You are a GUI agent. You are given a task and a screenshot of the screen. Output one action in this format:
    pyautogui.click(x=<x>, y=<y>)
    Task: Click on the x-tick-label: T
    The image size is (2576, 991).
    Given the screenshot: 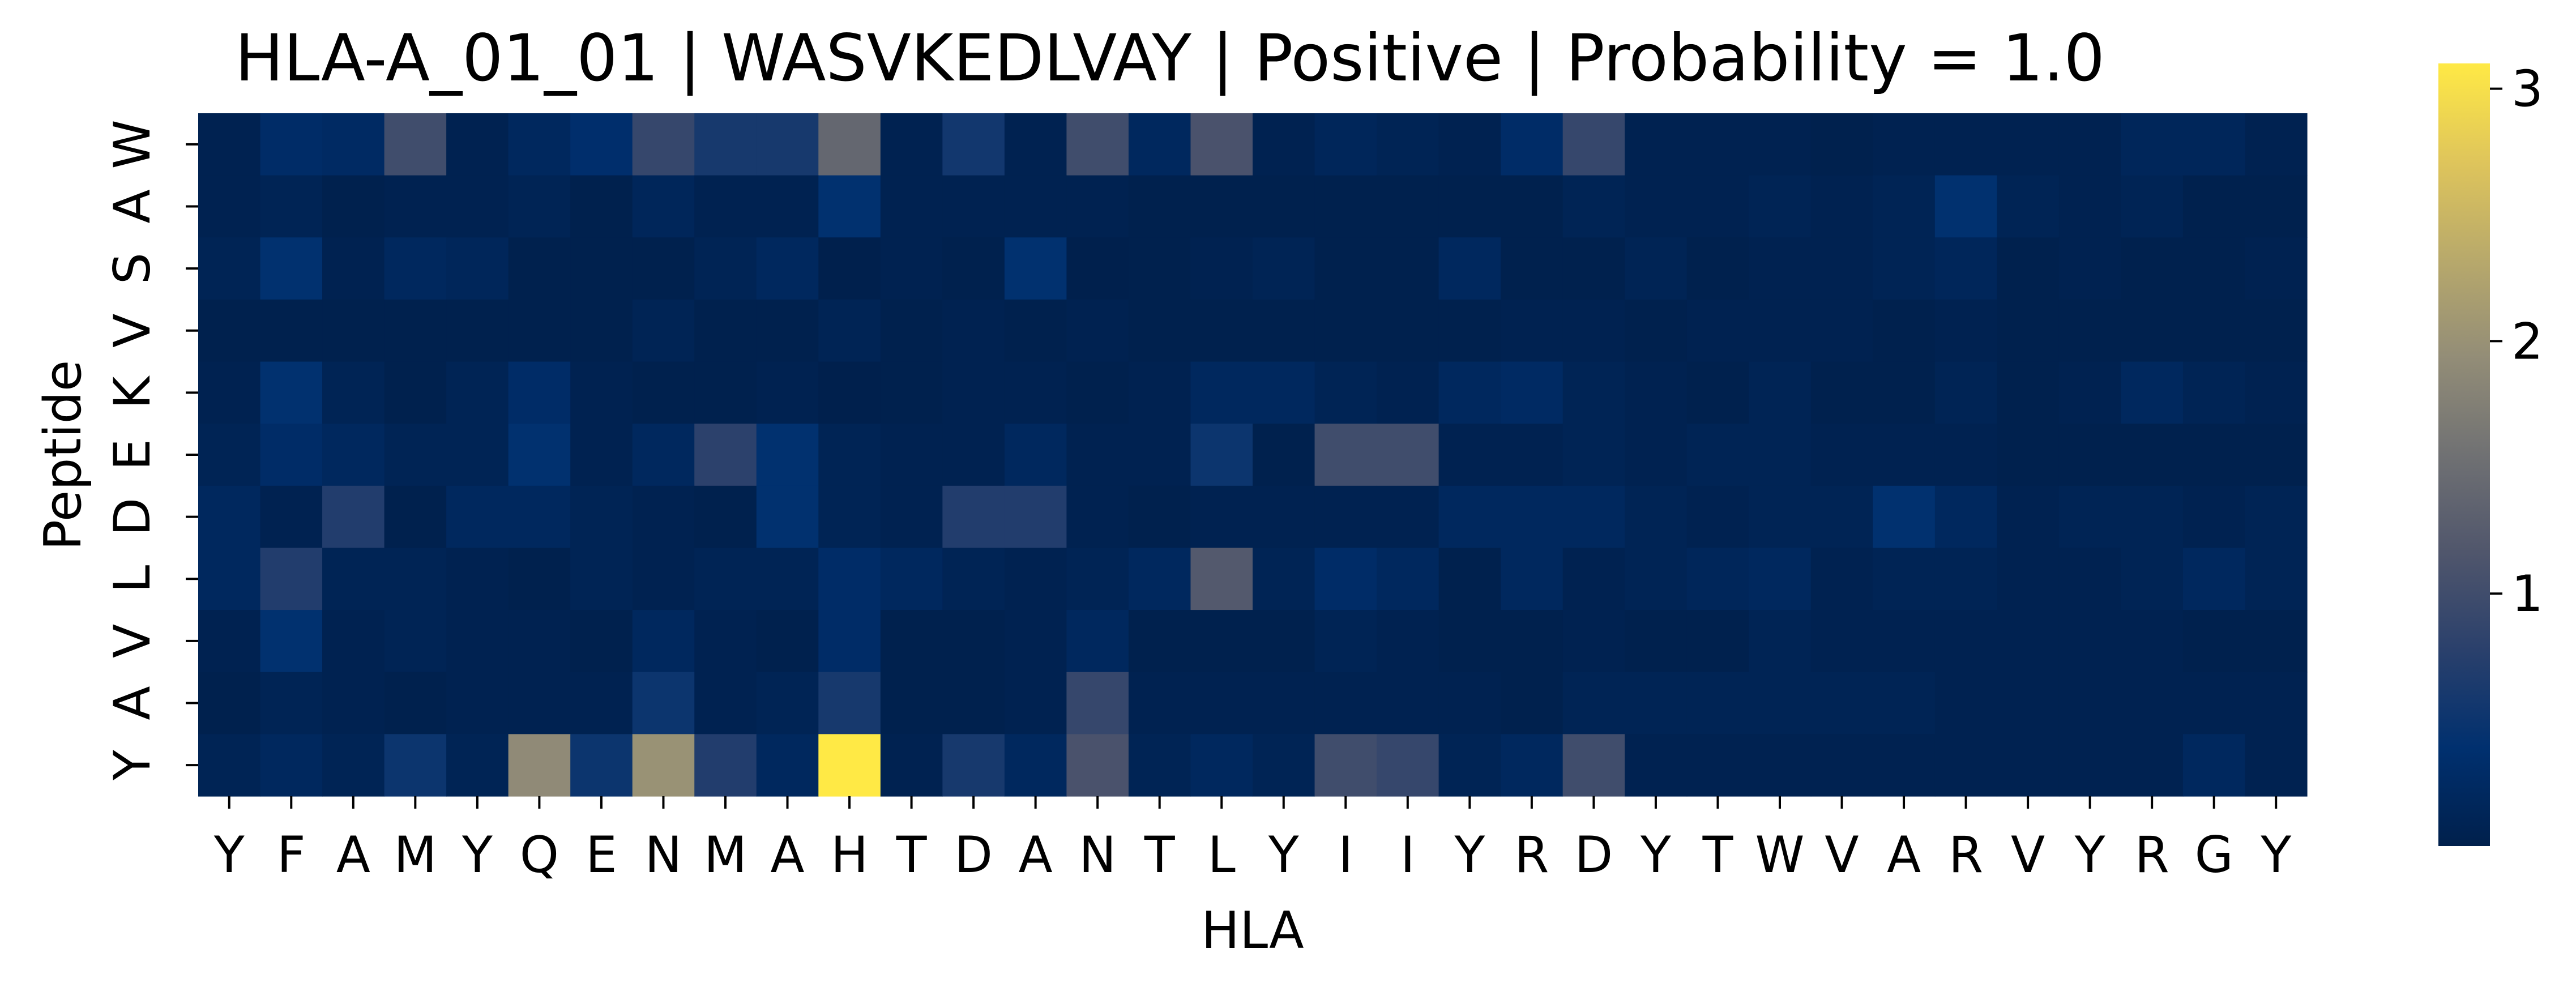 What is the action you would take?
    pyautogui.click(x=1160, y=855)
    